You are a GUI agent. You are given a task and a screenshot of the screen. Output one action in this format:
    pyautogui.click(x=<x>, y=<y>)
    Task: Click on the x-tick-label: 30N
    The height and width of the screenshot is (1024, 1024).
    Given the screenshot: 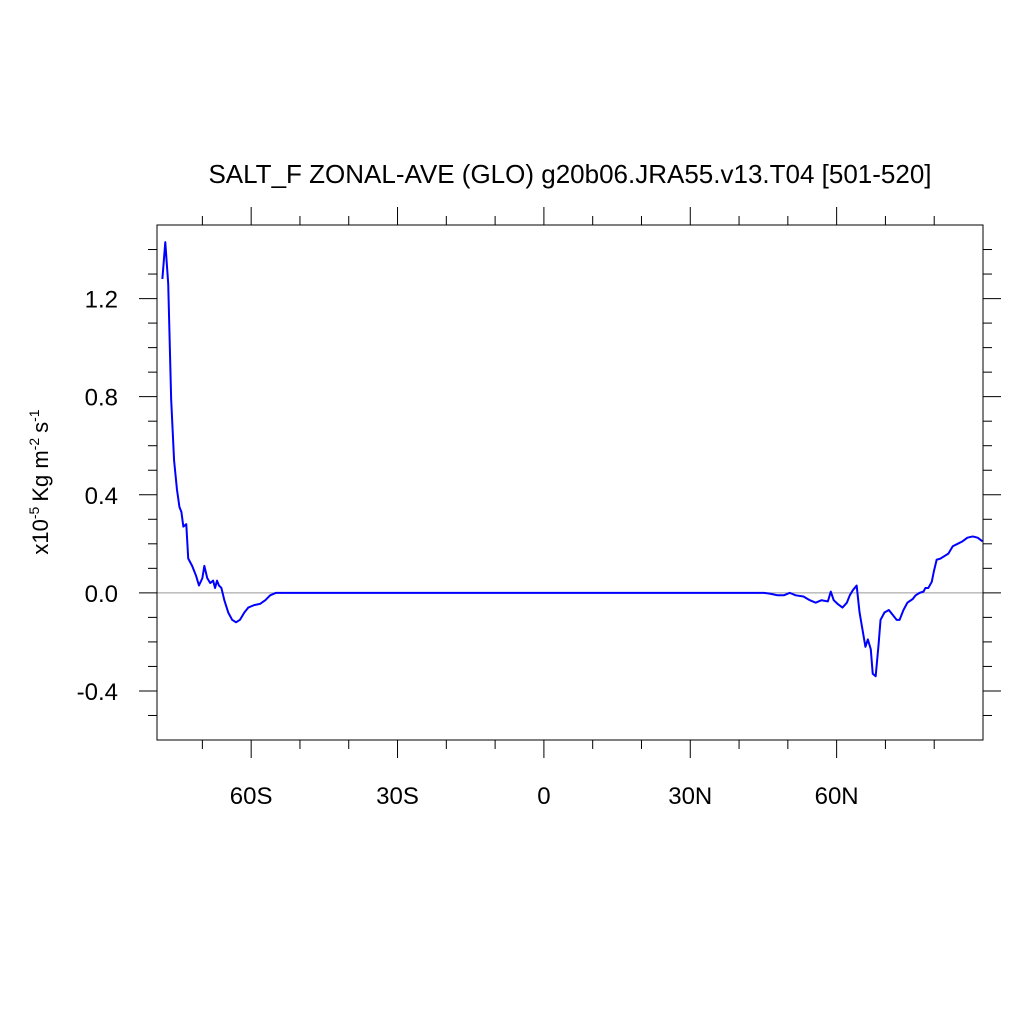 What is the action you would take?
    pyautogui.click(x=690, y=796)
    